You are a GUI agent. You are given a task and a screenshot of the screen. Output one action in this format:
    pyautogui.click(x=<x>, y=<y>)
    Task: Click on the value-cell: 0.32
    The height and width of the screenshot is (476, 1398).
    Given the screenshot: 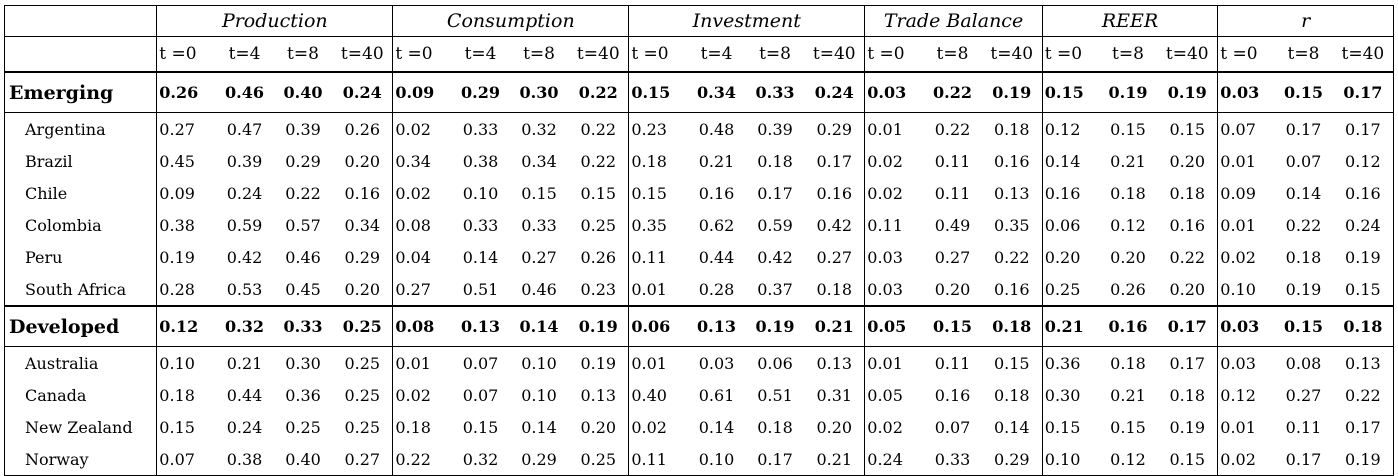 What is the action you would take?
    pyautogui.click(x=480, y=459)
    